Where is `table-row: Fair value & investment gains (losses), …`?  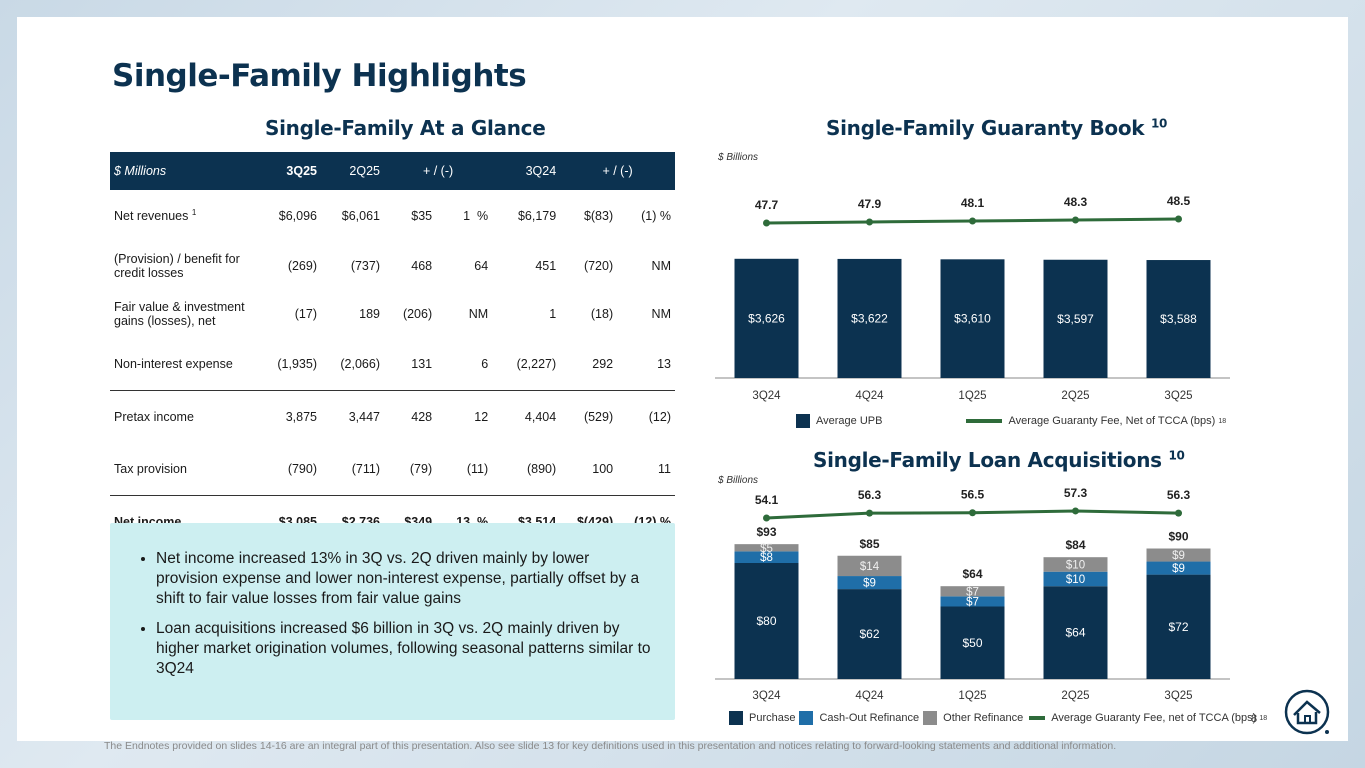 table-row: Fair value & investment gains (losses), … is located at coordinates (392, 314).